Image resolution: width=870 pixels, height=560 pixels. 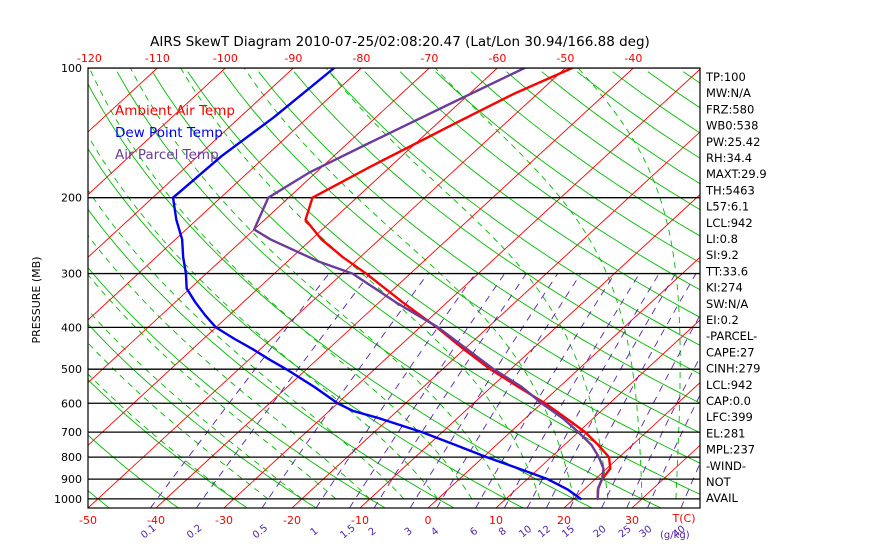 What do you see at coordinates (435, 532) in the screenshot?
I see `mixing-ratio-tick-label: 4` at bounding box center [435, 532].